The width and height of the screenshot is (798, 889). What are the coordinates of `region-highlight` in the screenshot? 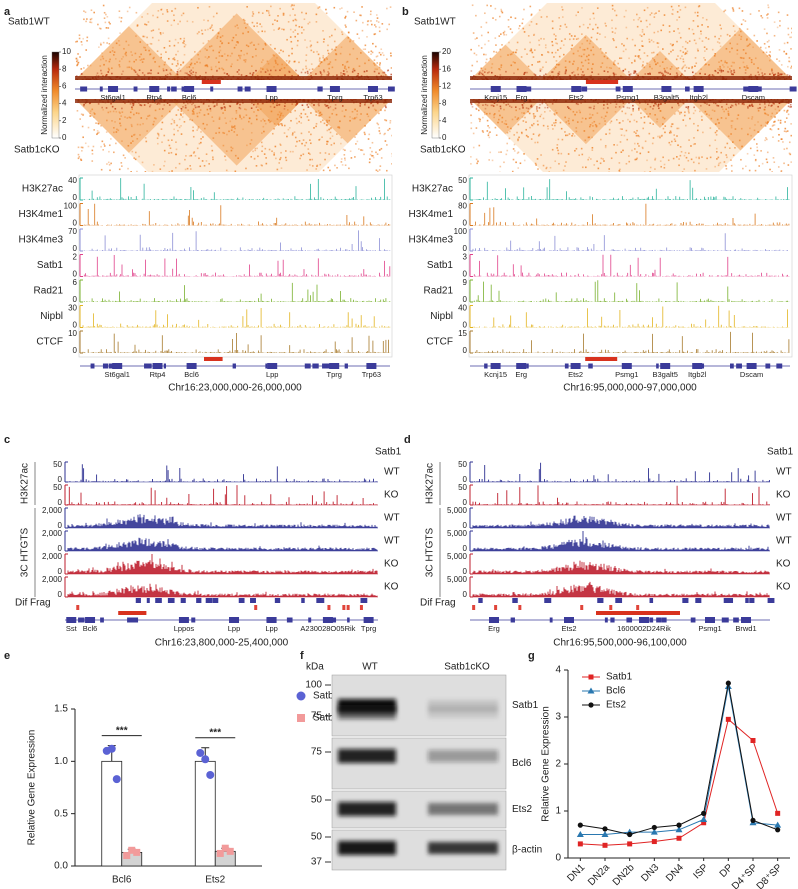 It's located at (213, 359).